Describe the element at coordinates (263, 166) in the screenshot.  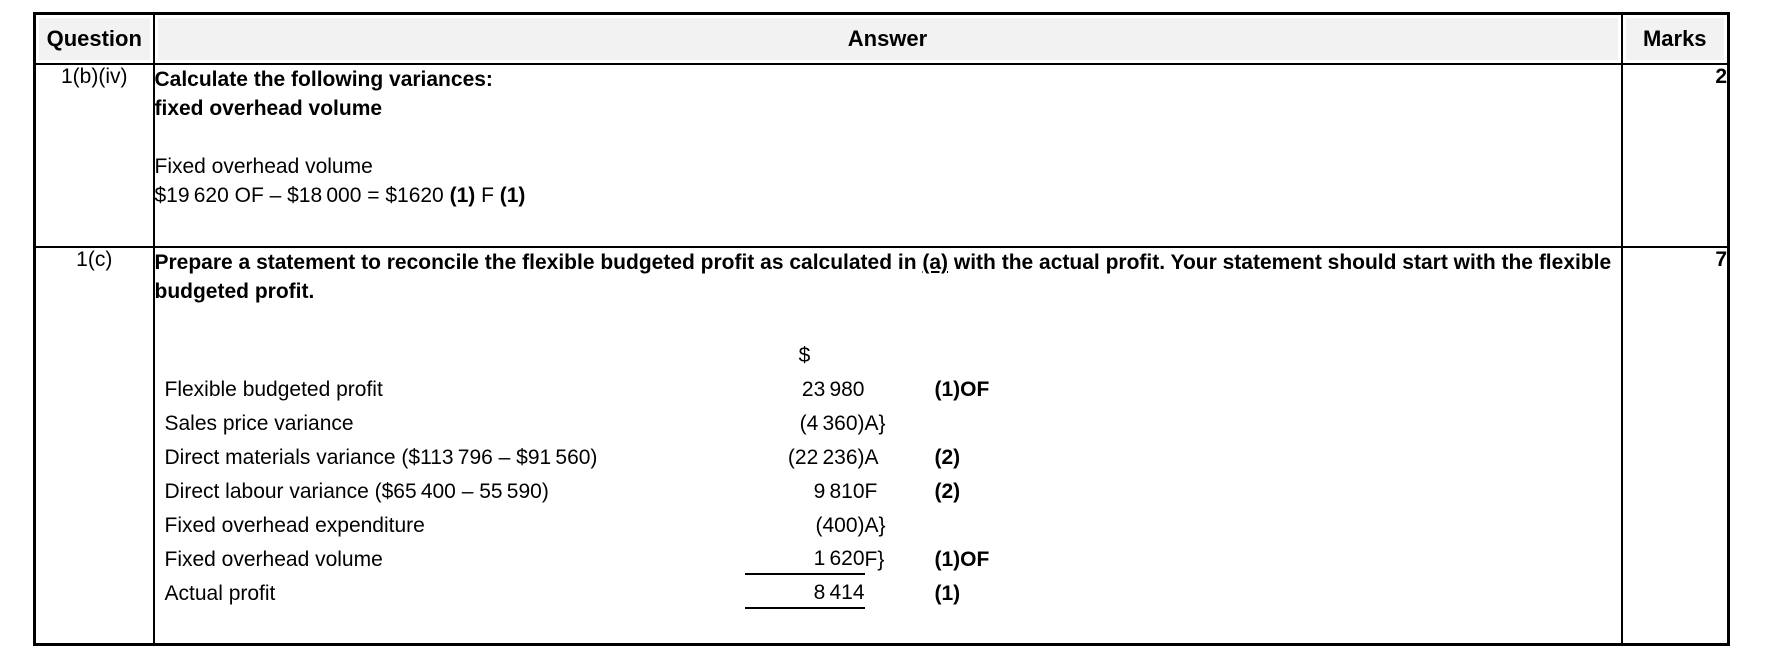
I see `working-label: Fixed overhead volume` at that location.